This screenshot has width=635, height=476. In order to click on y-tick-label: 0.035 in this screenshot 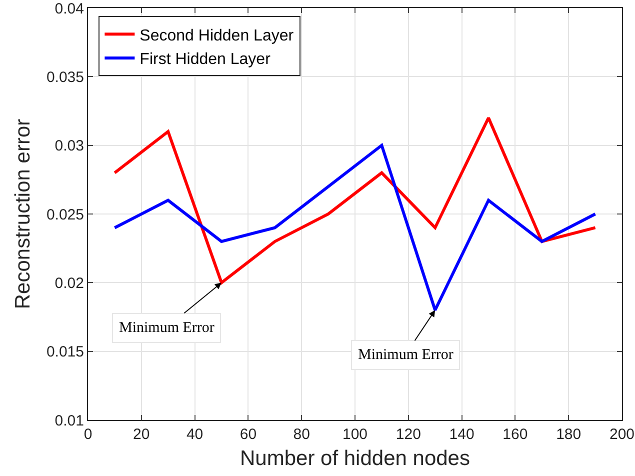, I will do `click(65, 77)`.